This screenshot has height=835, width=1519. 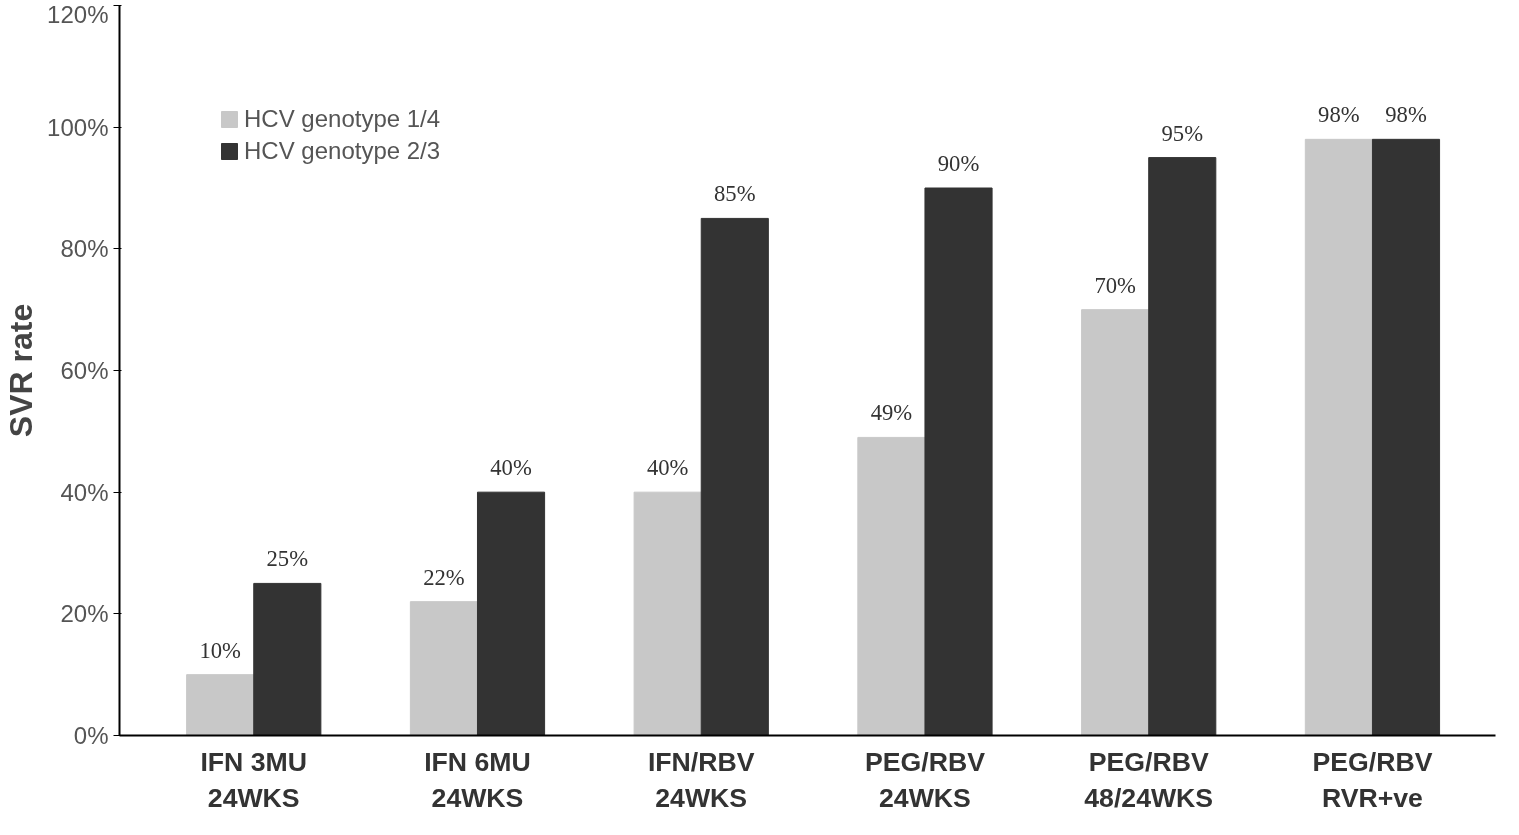 What do you see at coordinates (21, 370) in the screenshot?
I see `y-axis-title: SVR rate` at bounding box center [21, 370].